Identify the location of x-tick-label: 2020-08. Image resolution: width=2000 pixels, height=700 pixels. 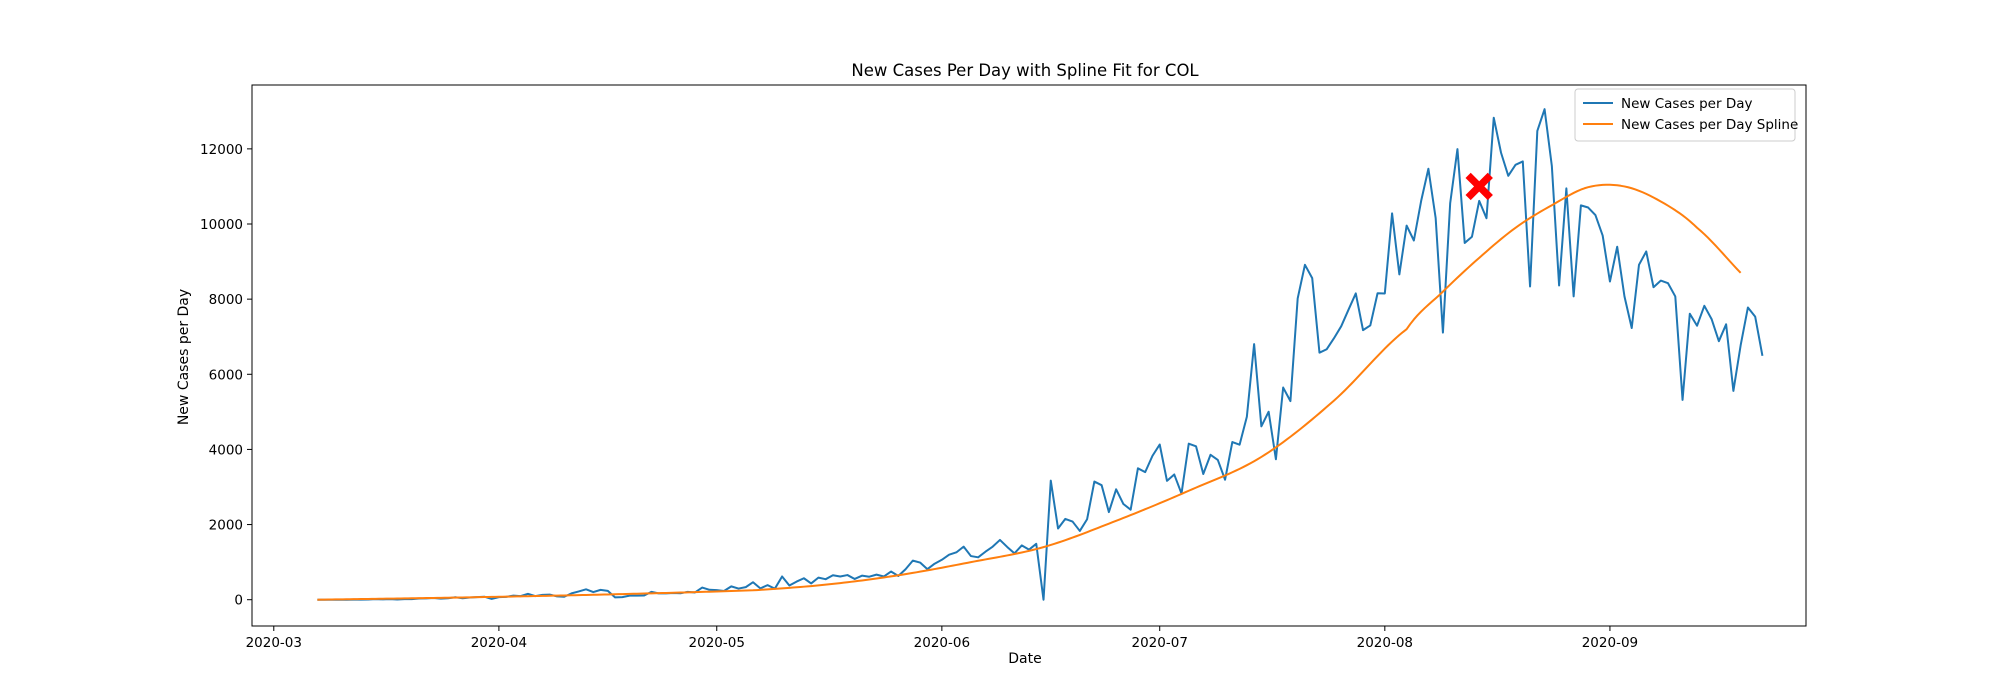
(1385, 643).